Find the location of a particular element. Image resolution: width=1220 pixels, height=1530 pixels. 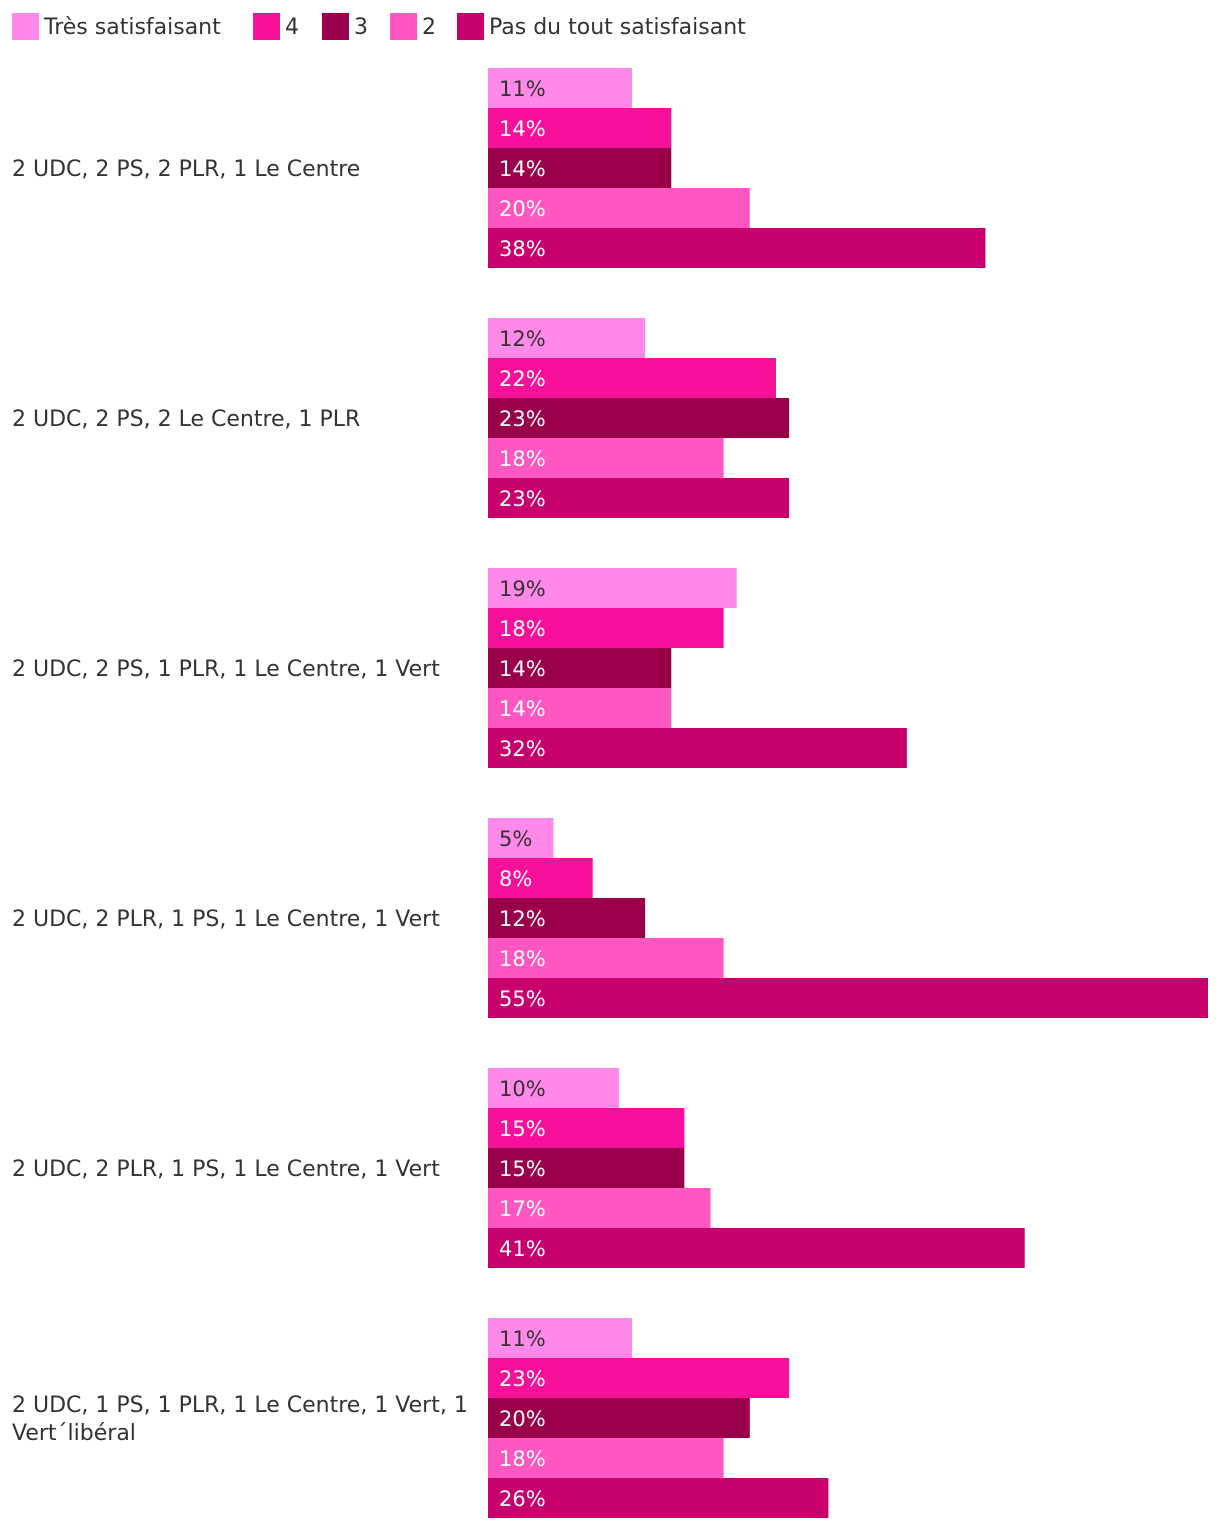

legend-item: 2 is located at coordinates (413, 26).